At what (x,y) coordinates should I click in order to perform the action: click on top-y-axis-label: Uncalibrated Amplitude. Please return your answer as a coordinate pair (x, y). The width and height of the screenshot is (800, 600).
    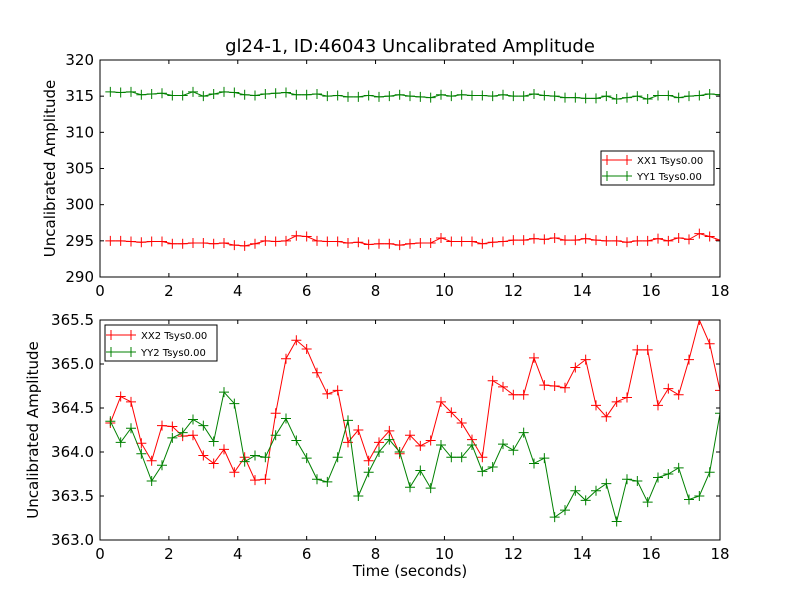
    Looking at the image, I should click on (50, 168).